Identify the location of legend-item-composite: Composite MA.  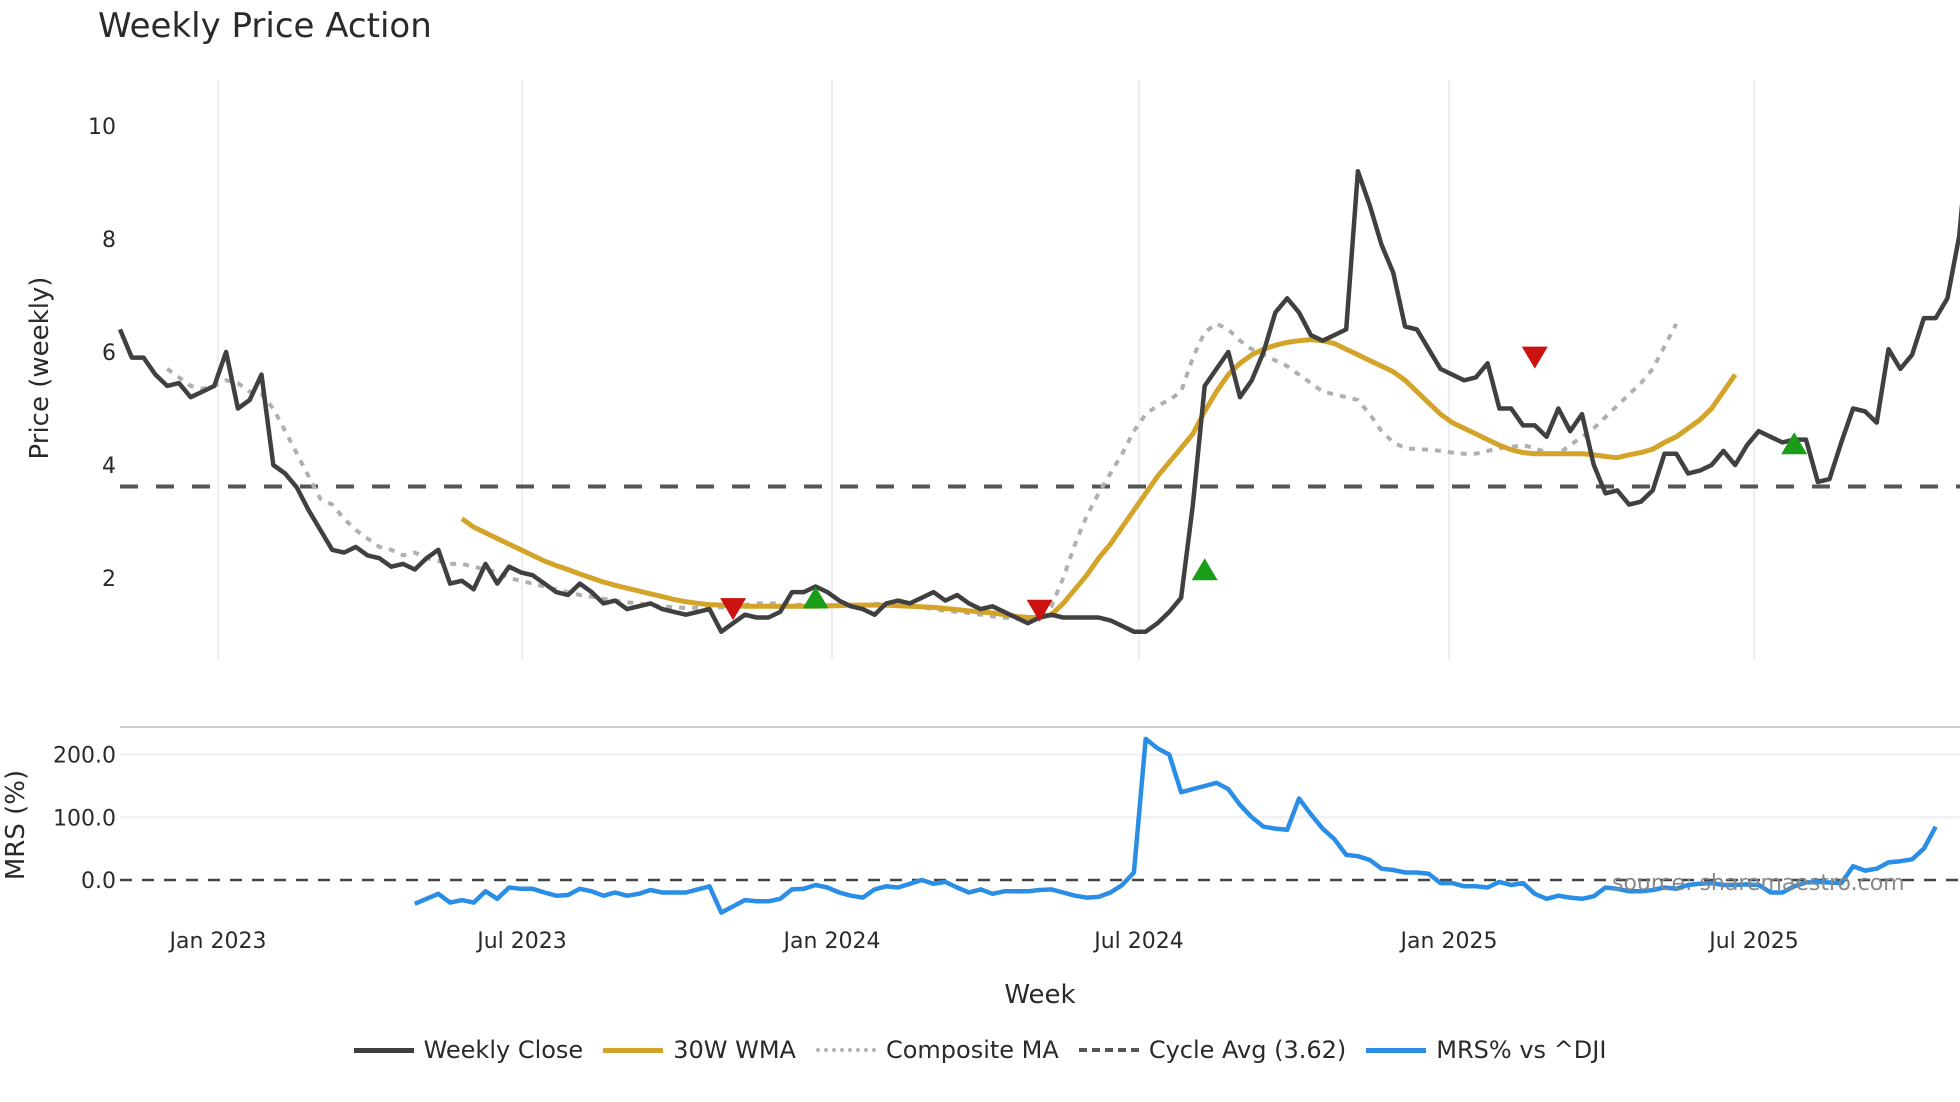
(937, 1050).